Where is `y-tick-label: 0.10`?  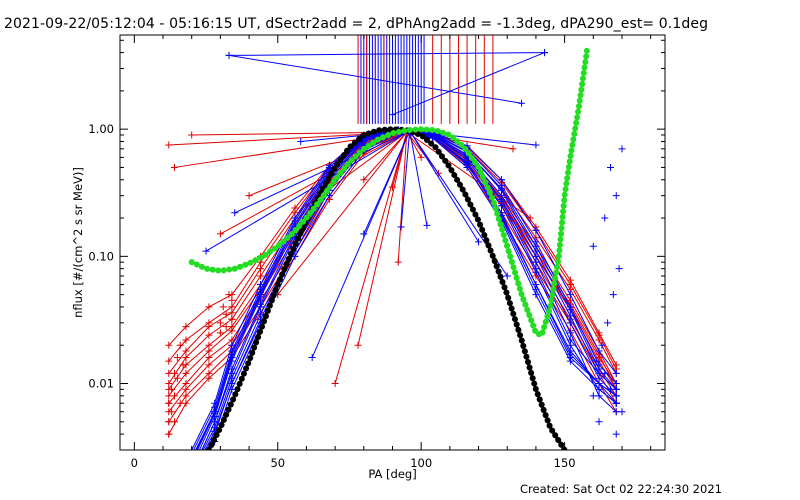
y-tick-label: 0.10 is located at coordinates (101, 256).